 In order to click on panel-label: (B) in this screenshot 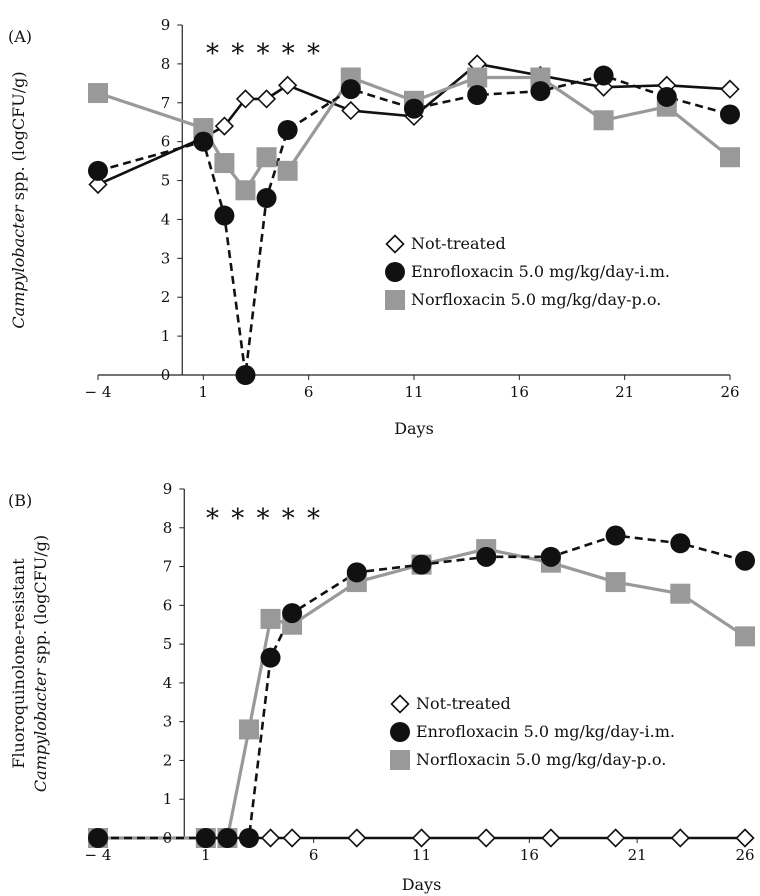, I will do `click(20, 500)`.